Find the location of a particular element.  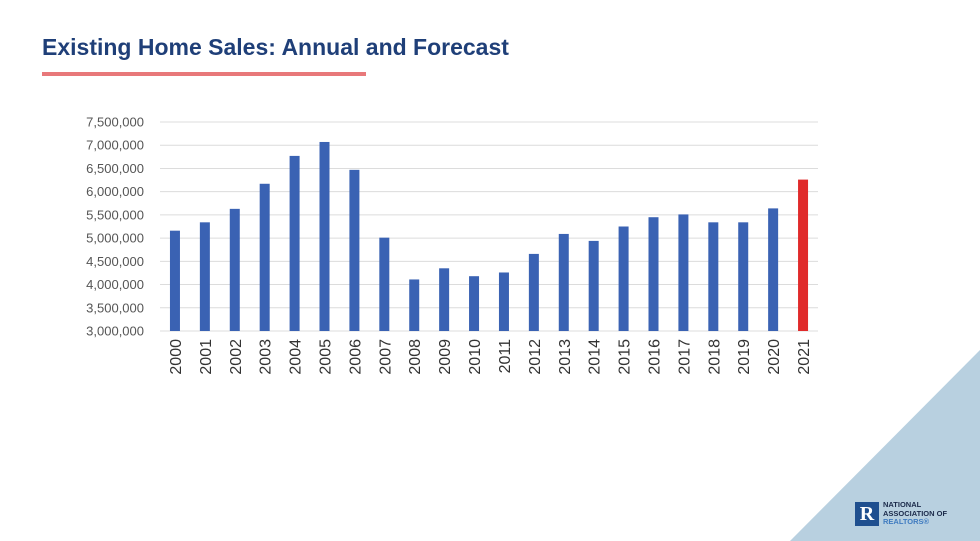

bar-2001 is located at coordinates (204, 276).